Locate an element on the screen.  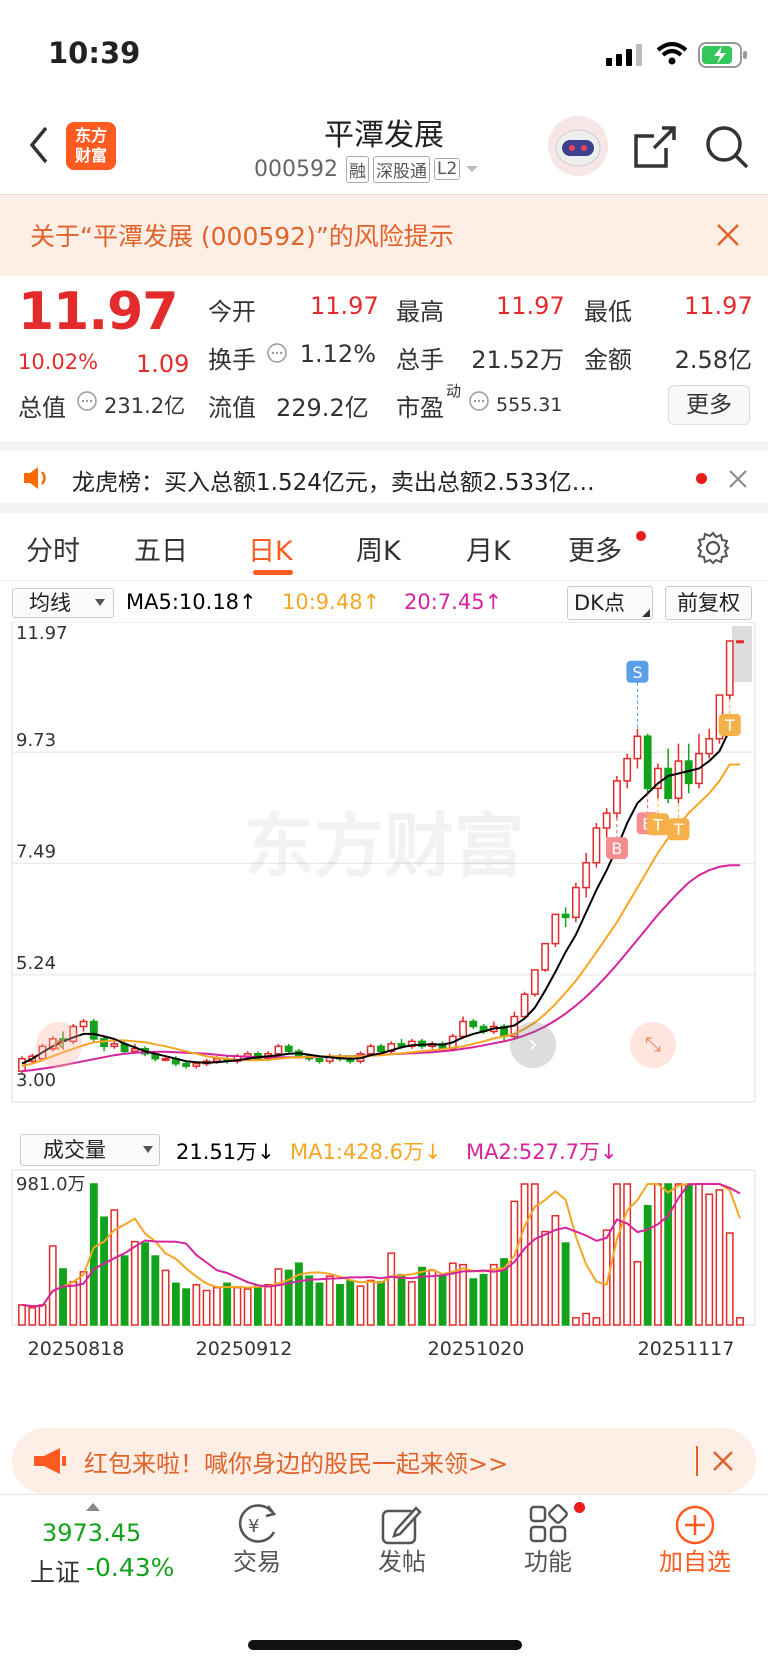
tab-weekly-k: 周K is located at coordinates (378, 551).